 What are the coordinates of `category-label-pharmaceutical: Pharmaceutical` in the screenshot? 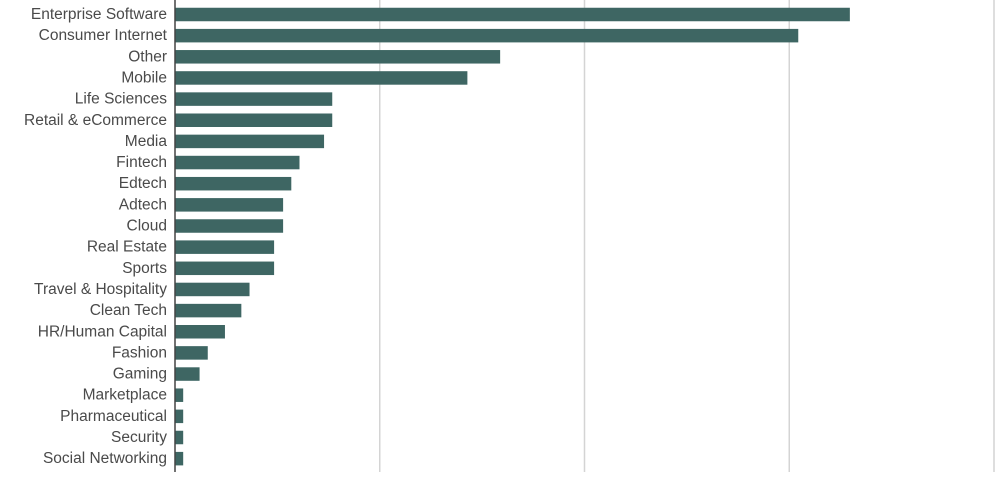 It's located at (113, 416).